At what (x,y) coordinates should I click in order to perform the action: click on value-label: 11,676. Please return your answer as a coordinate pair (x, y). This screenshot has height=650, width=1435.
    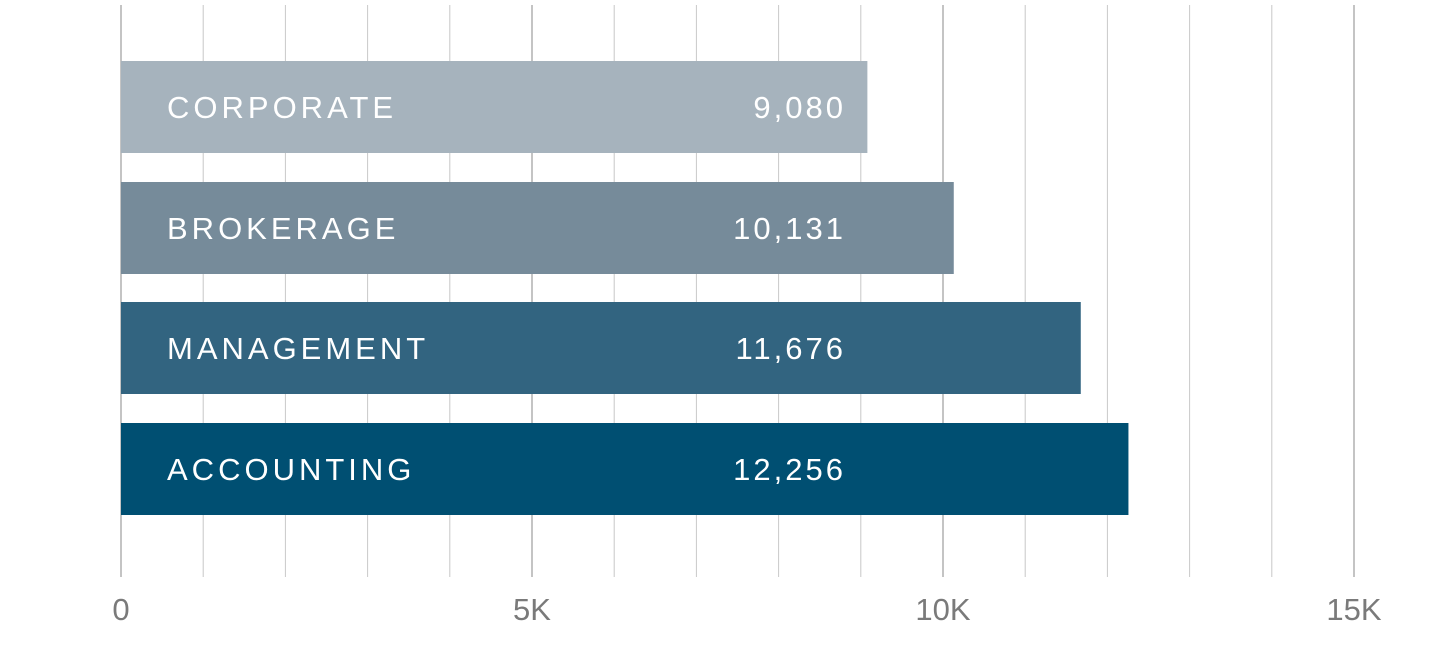
    Looking at the image, I should click on (790, 348).